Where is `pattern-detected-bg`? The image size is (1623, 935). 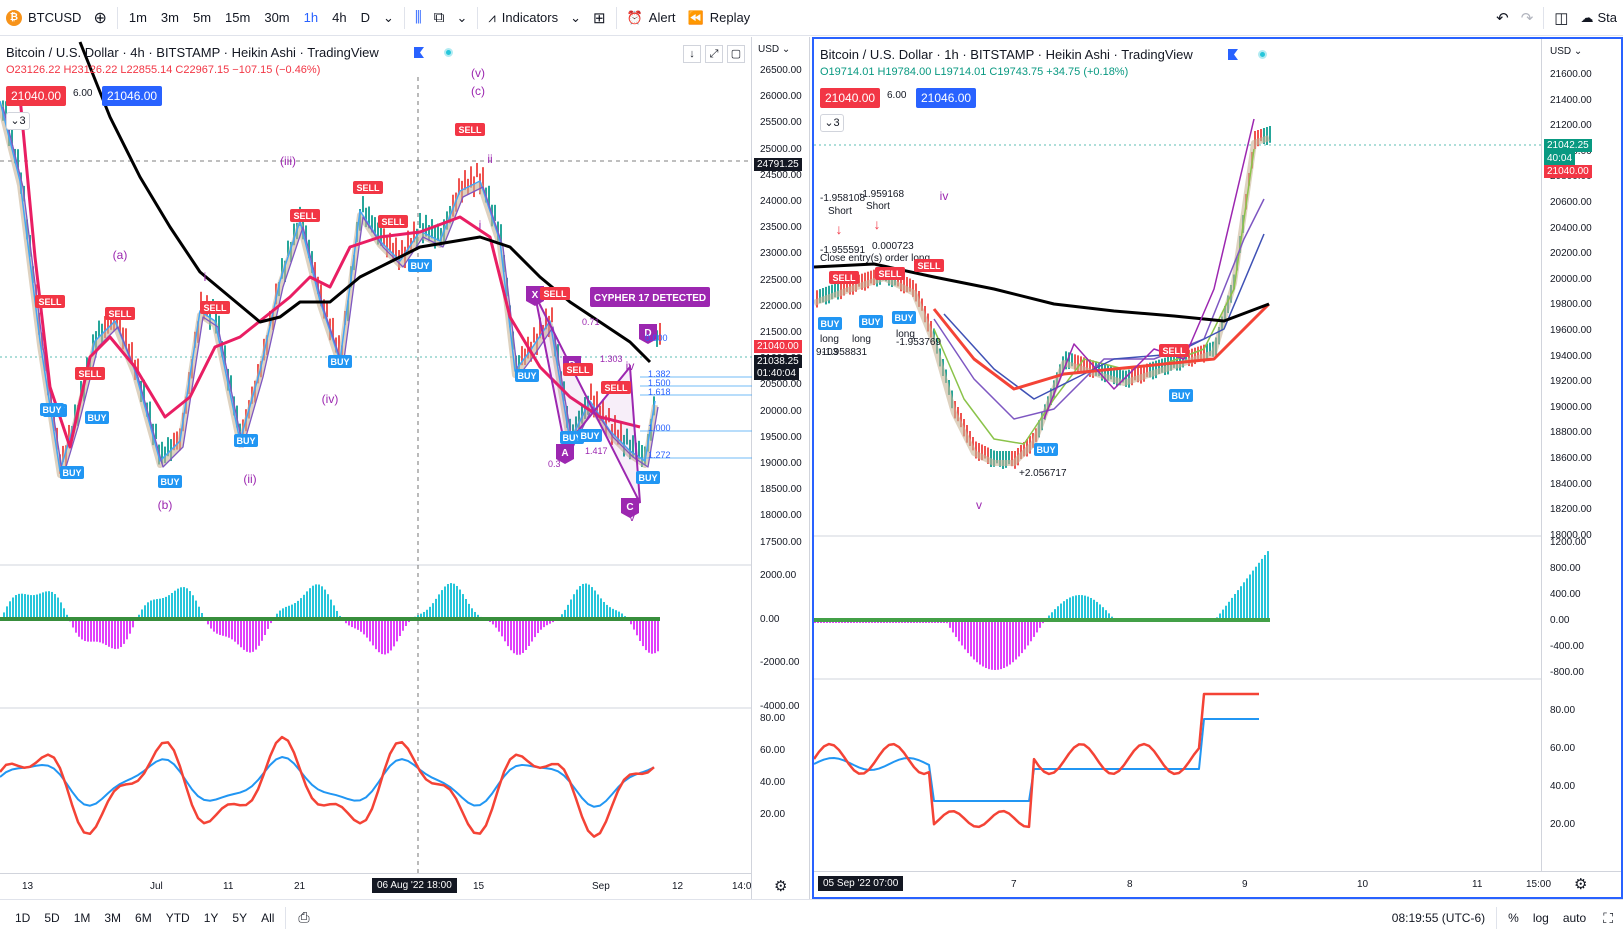
pattern-detected-bg is located at coordinates (650, 297).